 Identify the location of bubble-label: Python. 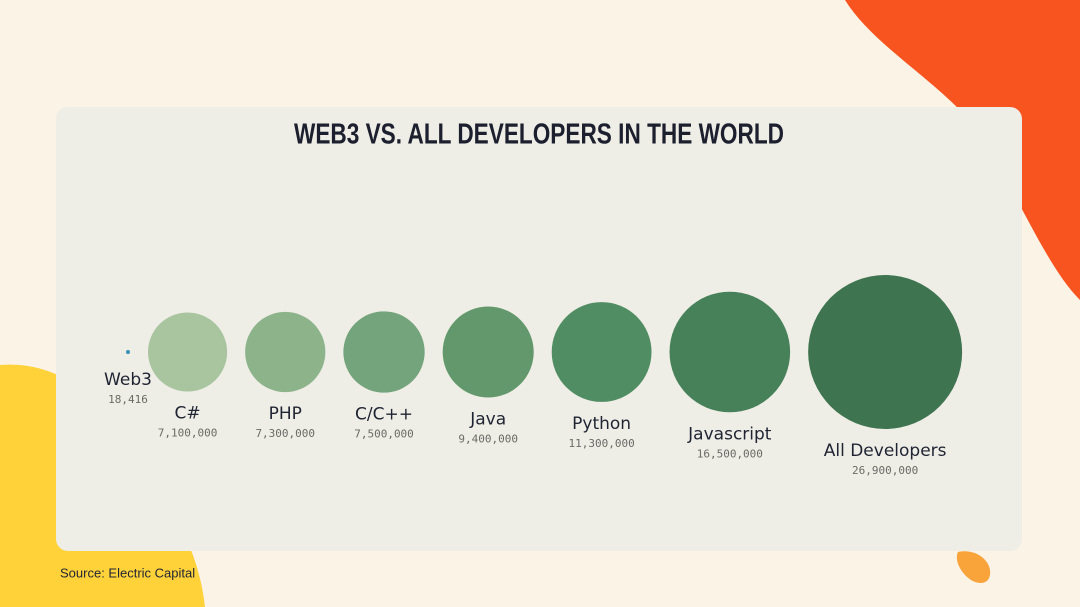
(601, 424).